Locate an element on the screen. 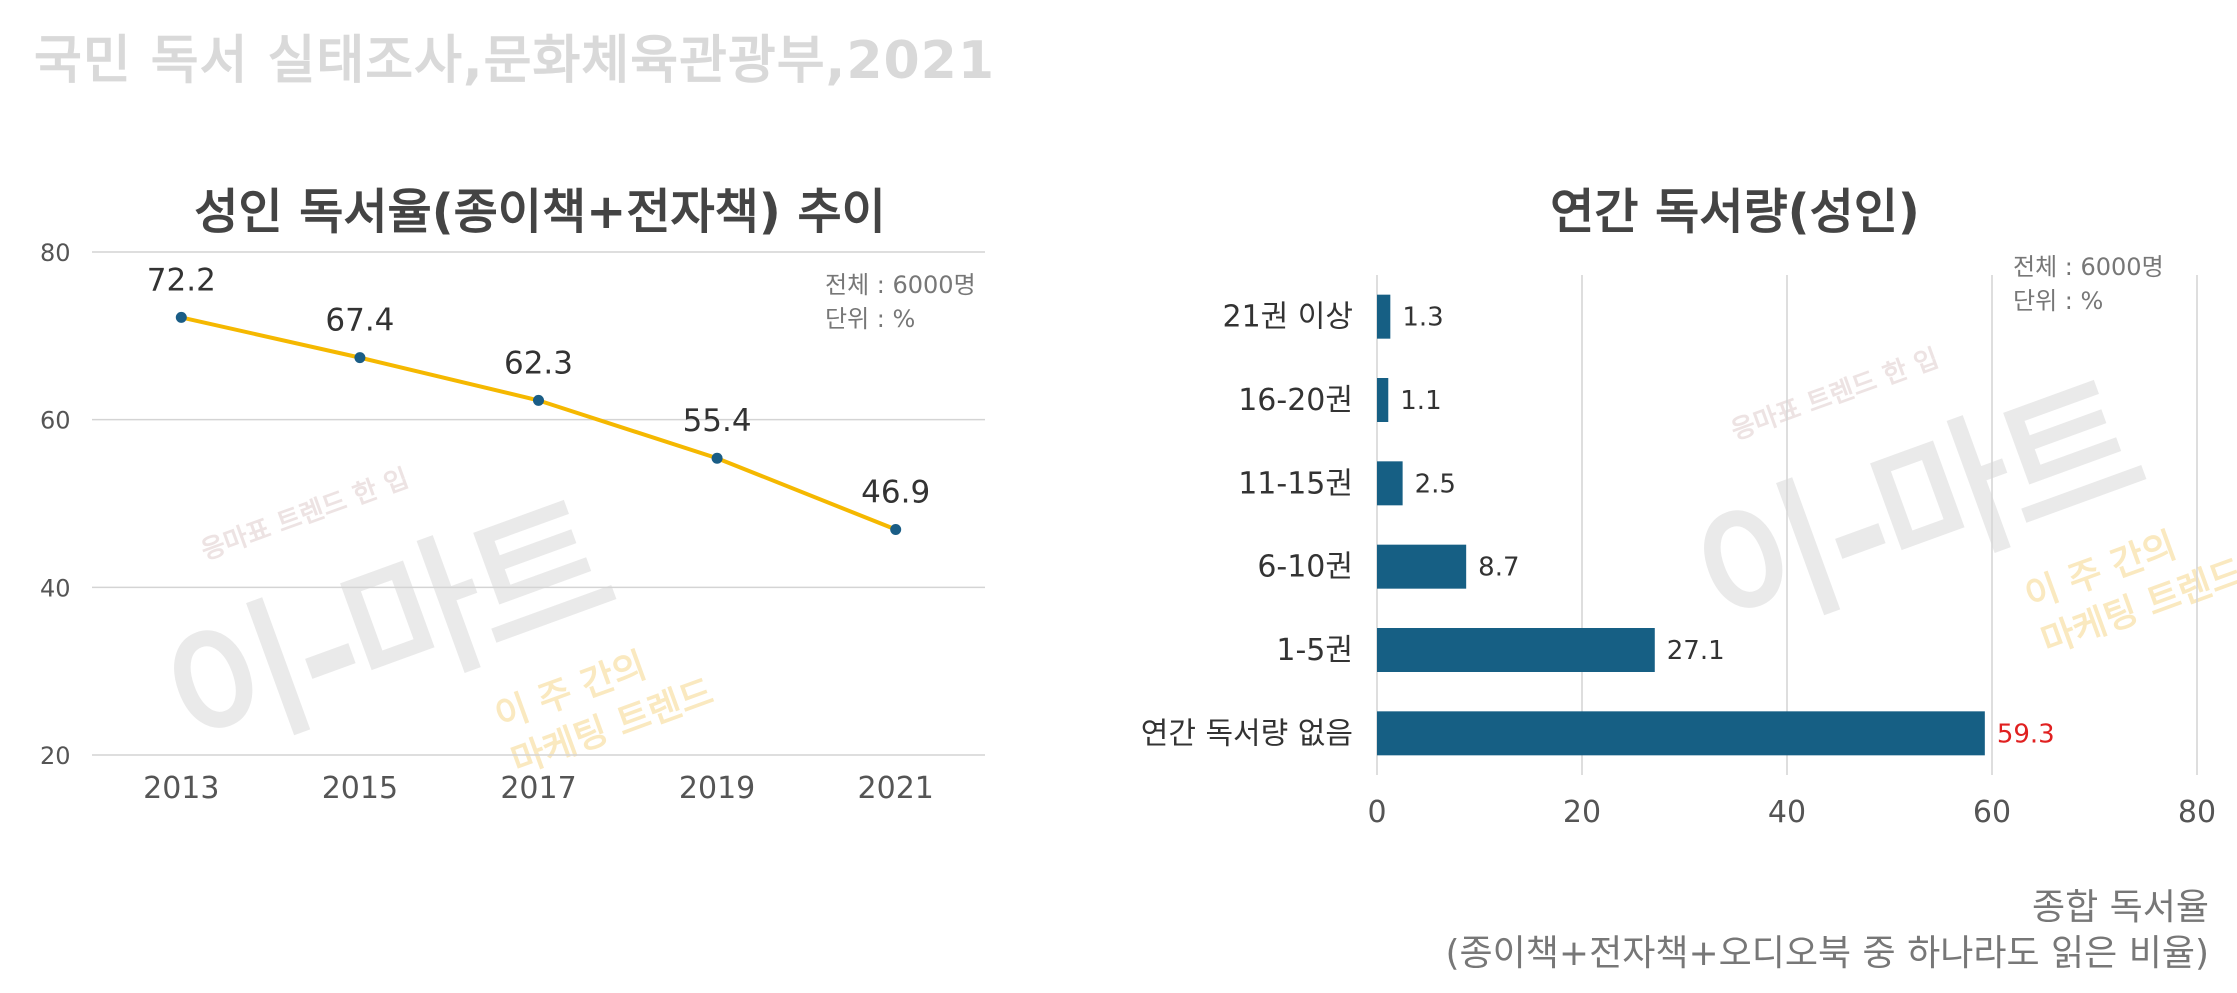  category-label: 16-20권 is located at coordinates (1295, 400).